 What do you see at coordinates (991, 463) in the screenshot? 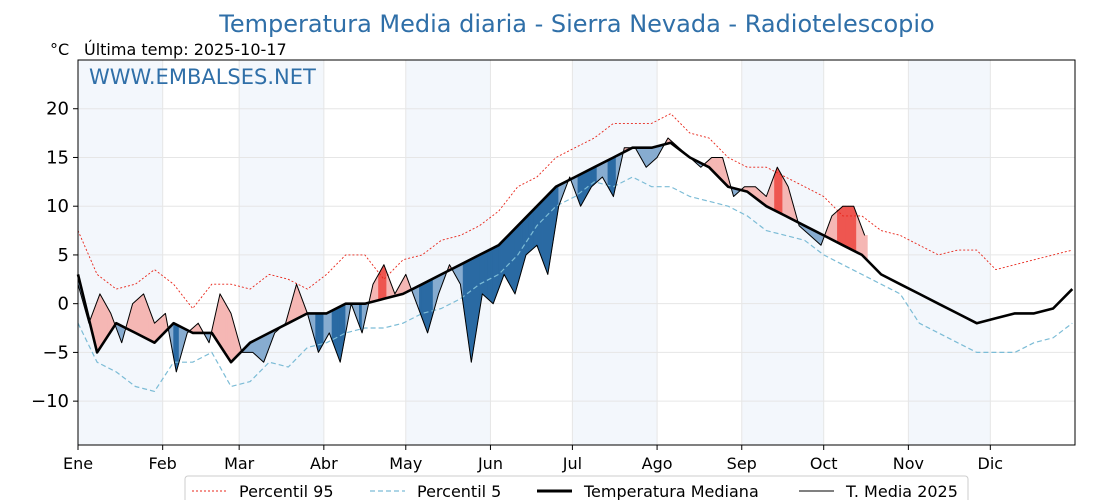
I see `x-tick-label: Dic` at bounding box center [991, 463].